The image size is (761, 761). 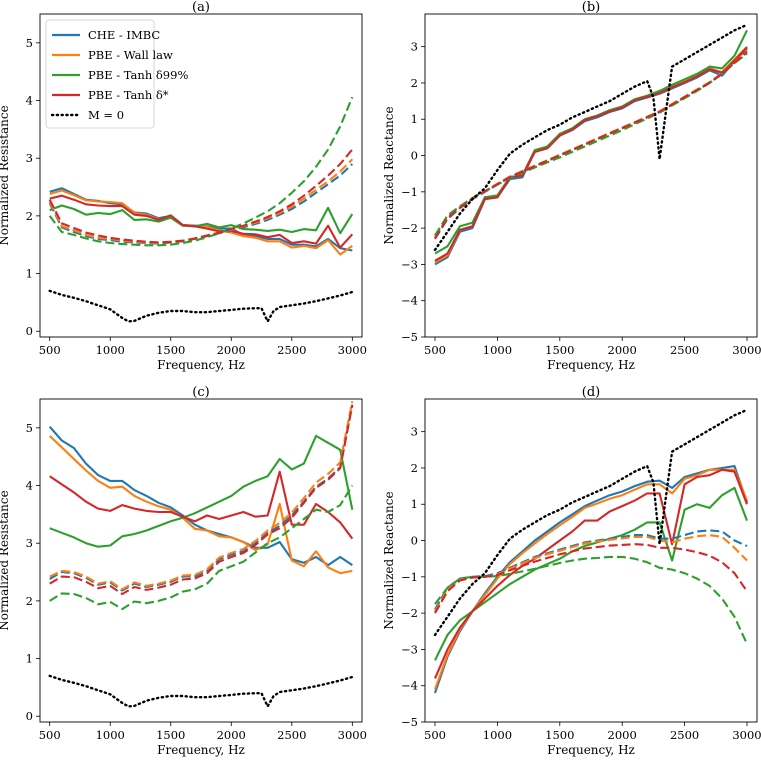 I want to click on legend-label-che: CHE - IMBC, so click(x=124, y=35).